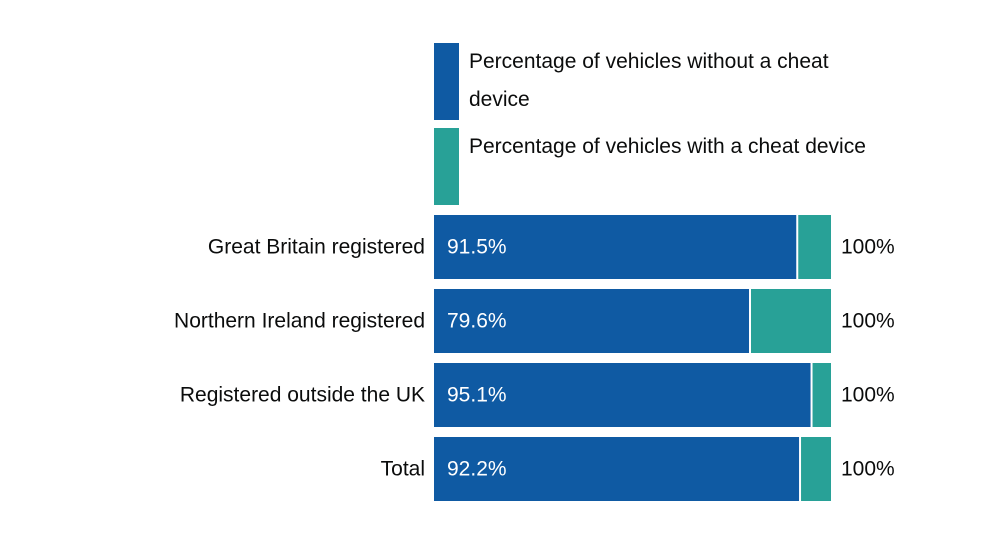 The height and width of the screenshot is (550, 1002). What do you see at coordinates (477, 321) in the screenshot?
I see `value-label: 79.6%` at bounding box center [477, 321].